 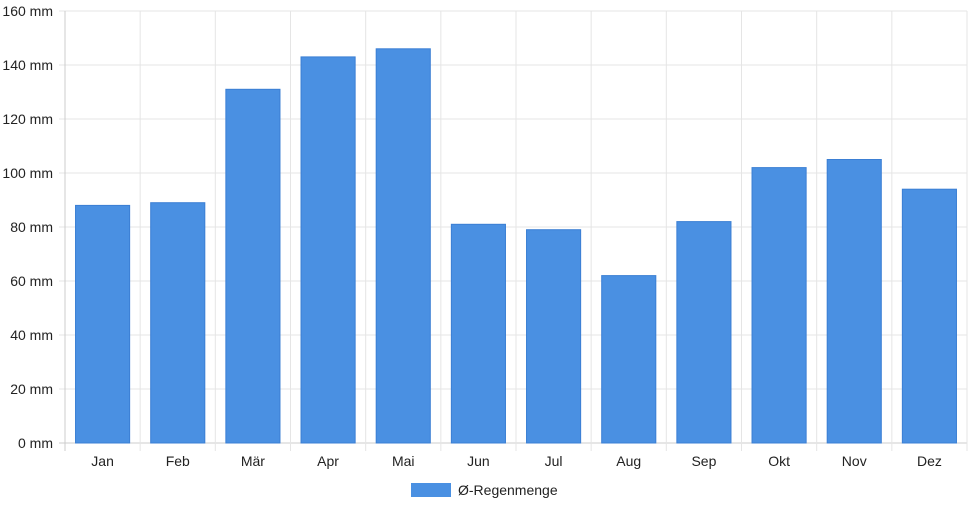 I want to click on x-tick-label: Mär, so click(x=253, y=461).